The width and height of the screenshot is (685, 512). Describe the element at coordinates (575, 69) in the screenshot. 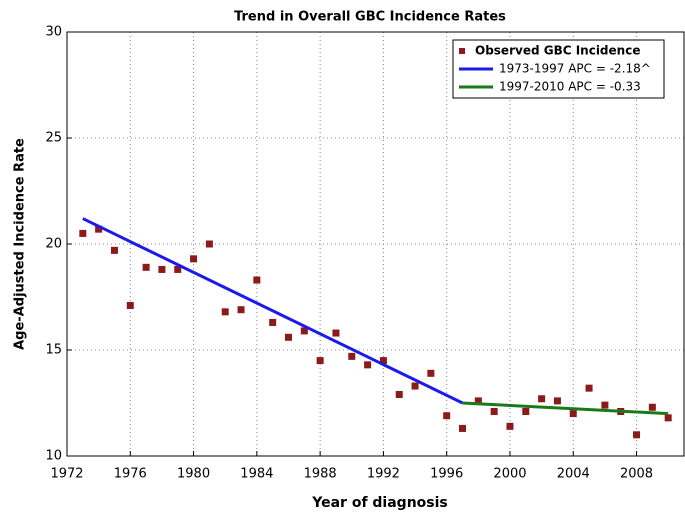

I see `legend-label: 1973-1997 APC = -2.18^` at that location.